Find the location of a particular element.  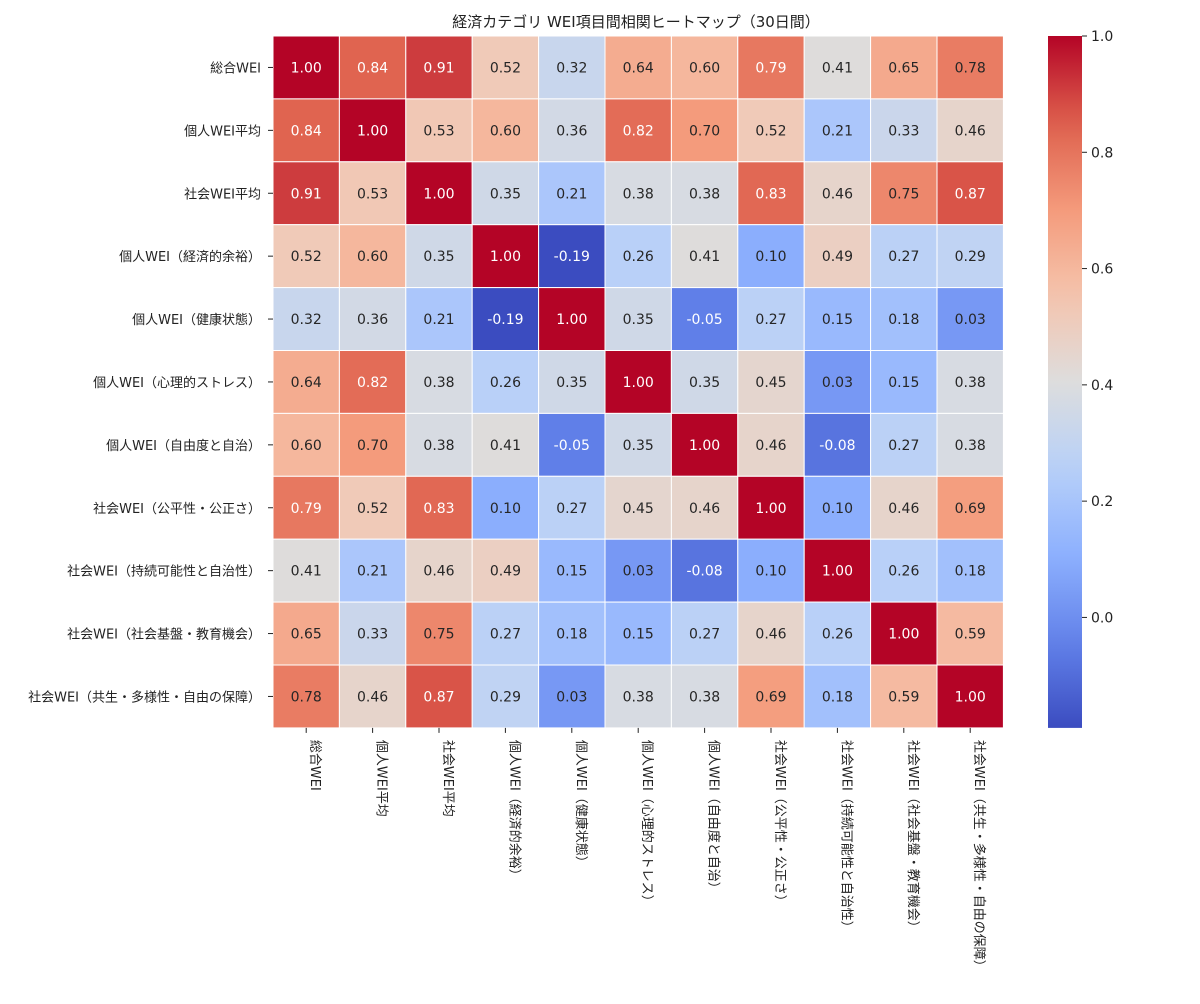

column-label: 社会WEI（社会基盤・教育機会） is located at coordinates (913, 837).